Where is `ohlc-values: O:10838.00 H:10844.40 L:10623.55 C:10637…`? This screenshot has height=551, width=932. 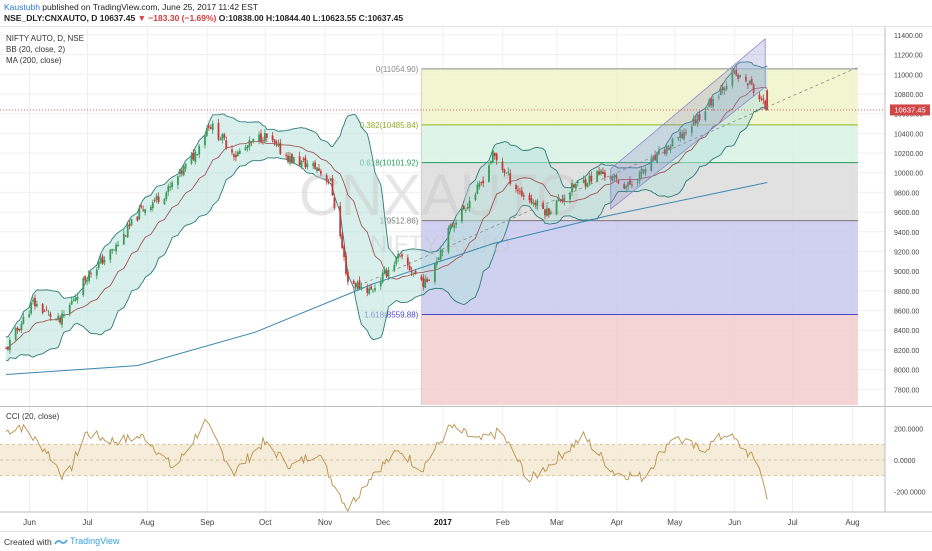 ohlc-values: O:10838.00 H:10844.40 L:10623.55 C:10637… is located at coordinates (311, 18).